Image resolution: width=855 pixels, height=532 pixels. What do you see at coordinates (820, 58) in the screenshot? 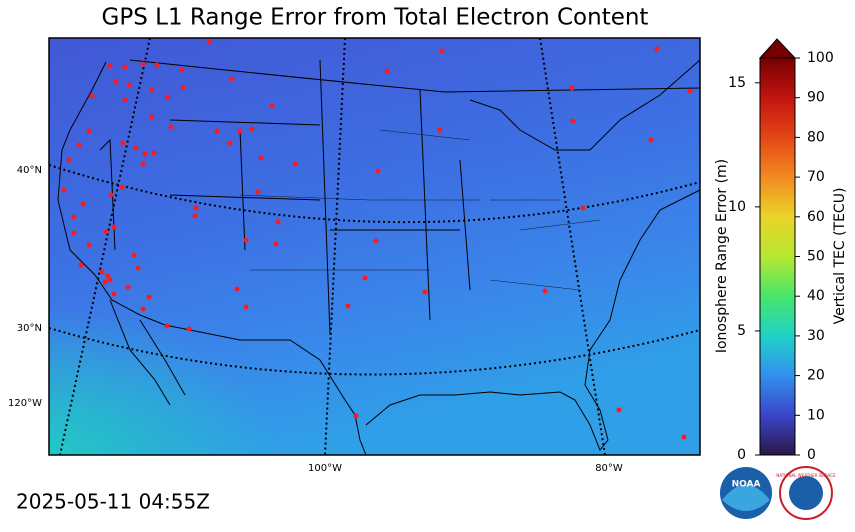
I see `right-tick-label: 100` at bounding box center [820, 58].